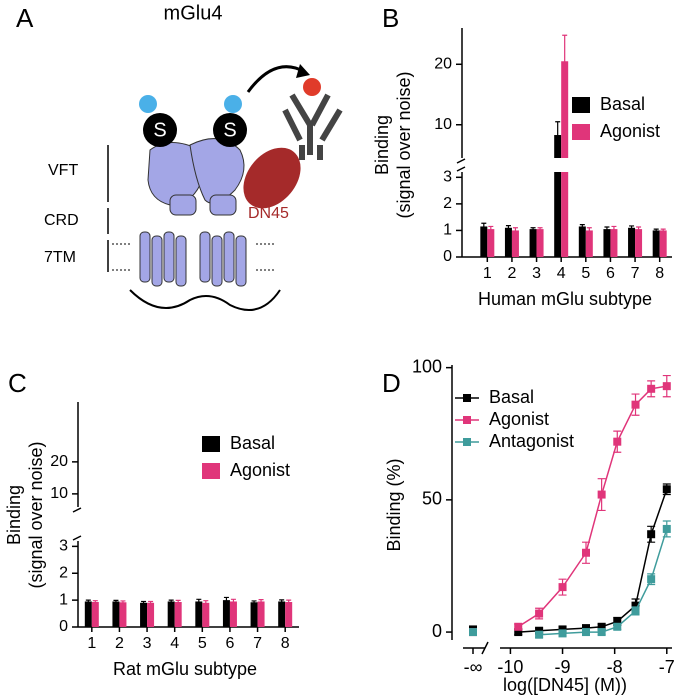  What do you see at coordinates (391, 383) in the screenshot?
I see `panel-label: D` at bounding box center [391, 383].